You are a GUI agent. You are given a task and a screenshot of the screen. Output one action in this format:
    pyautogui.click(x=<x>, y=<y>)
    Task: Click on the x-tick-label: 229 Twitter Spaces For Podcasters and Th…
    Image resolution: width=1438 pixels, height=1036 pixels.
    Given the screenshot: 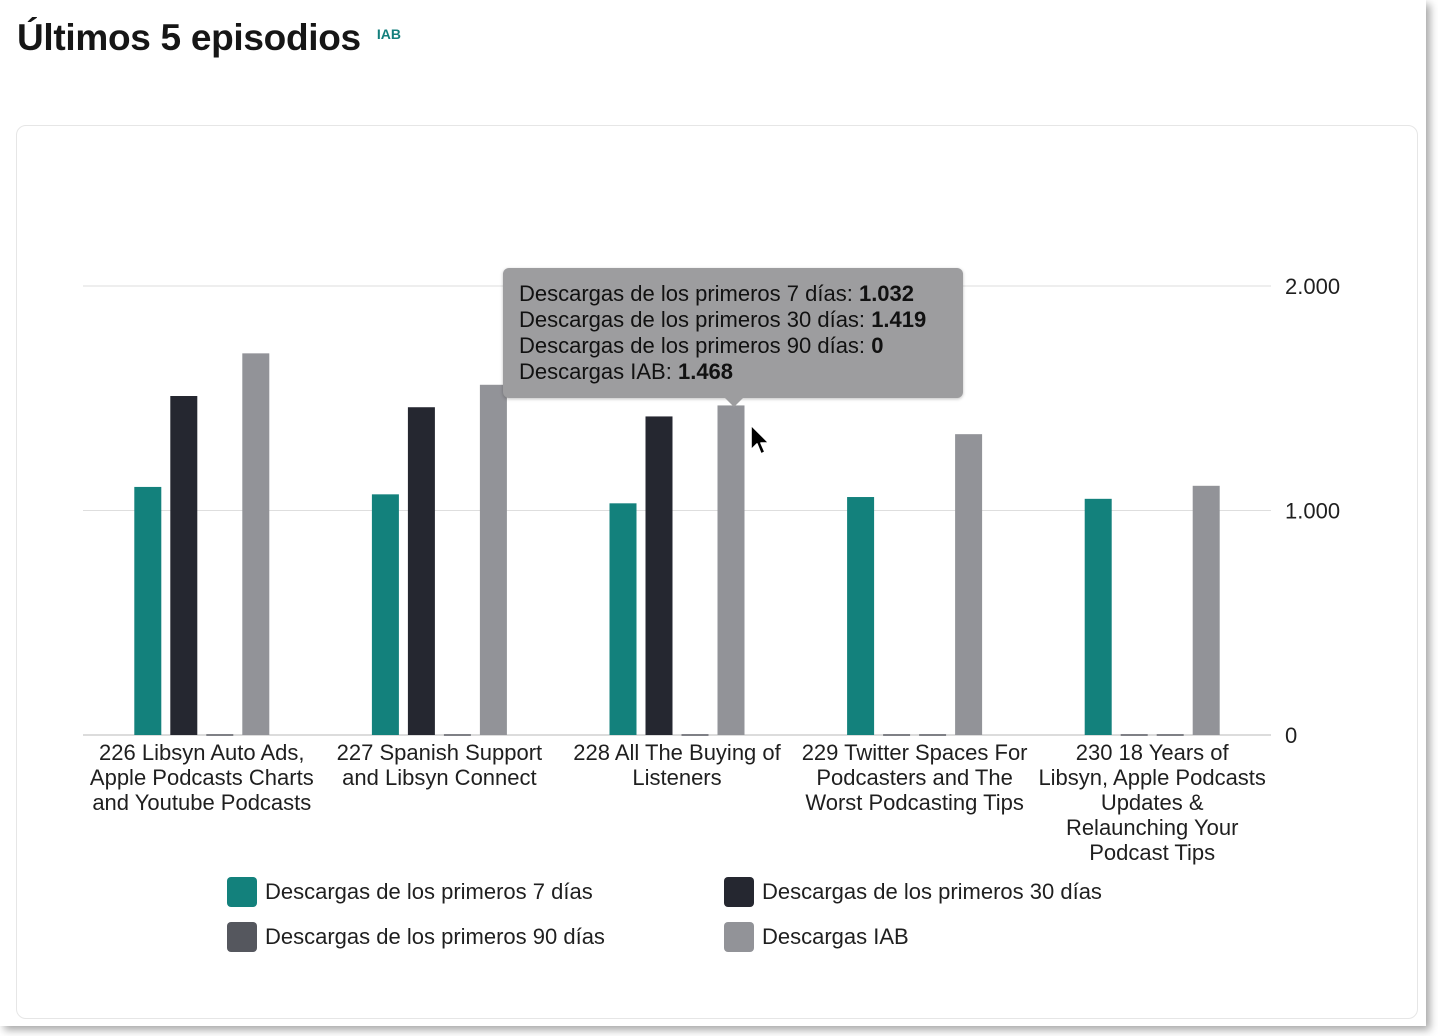 What is the action you would take?
    pyautogui.click(x=914, y=777)
    